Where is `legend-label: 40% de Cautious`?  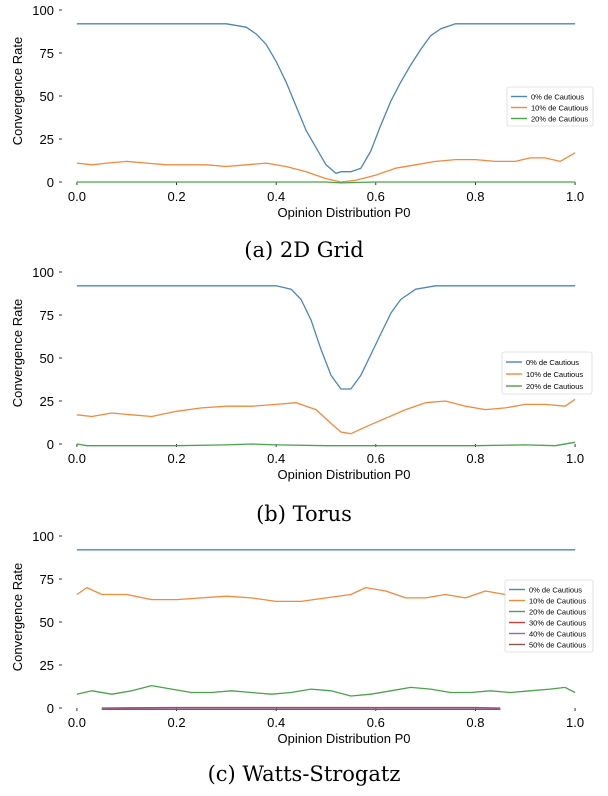
legend-label: 40% de Cautious is located at coordinates (557, 634).